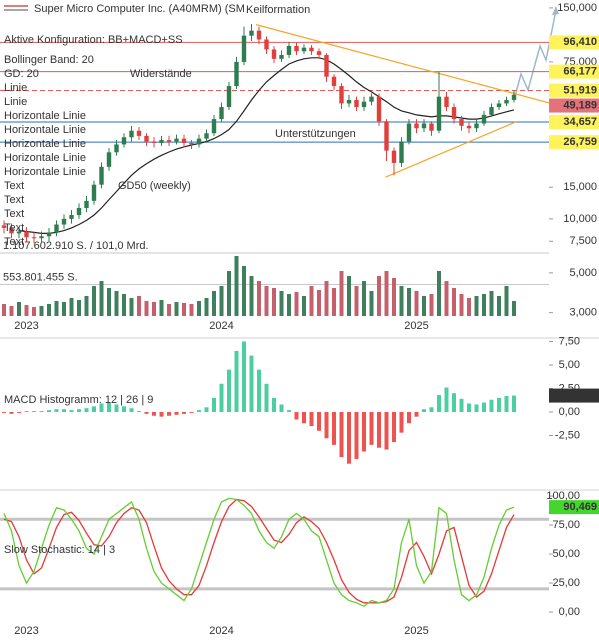 This screenshot has width=599, height=640. Describe the element at coordinates (583, 273) in the screenshot. I see `y-tick-label: 5,000` at that location.